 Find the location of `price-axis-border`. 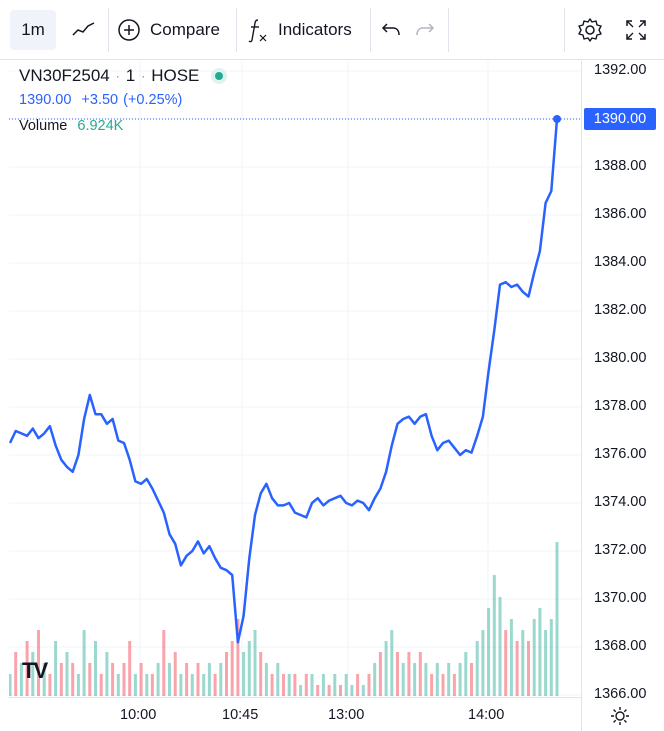

price-axis-border is located at coordinates (581, 396).